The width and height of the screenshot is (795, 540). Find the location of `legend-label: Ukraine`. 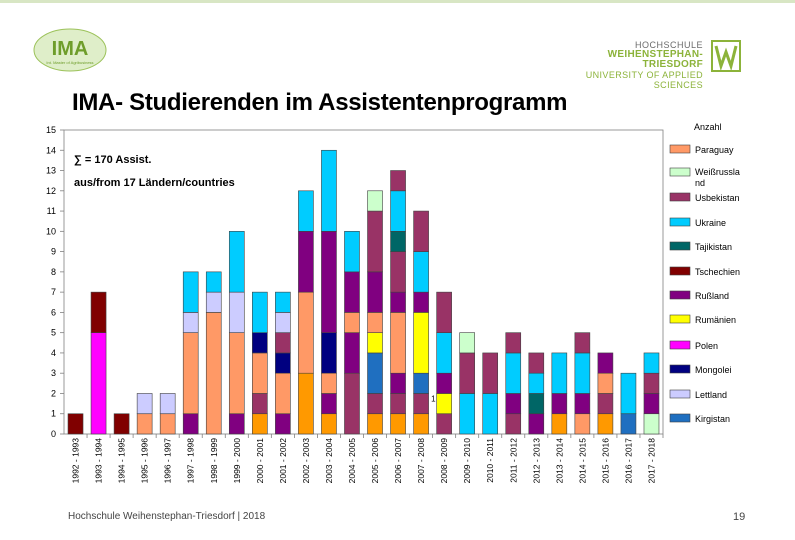

legend-label: Ukraine is located at coordinates (710, 223).